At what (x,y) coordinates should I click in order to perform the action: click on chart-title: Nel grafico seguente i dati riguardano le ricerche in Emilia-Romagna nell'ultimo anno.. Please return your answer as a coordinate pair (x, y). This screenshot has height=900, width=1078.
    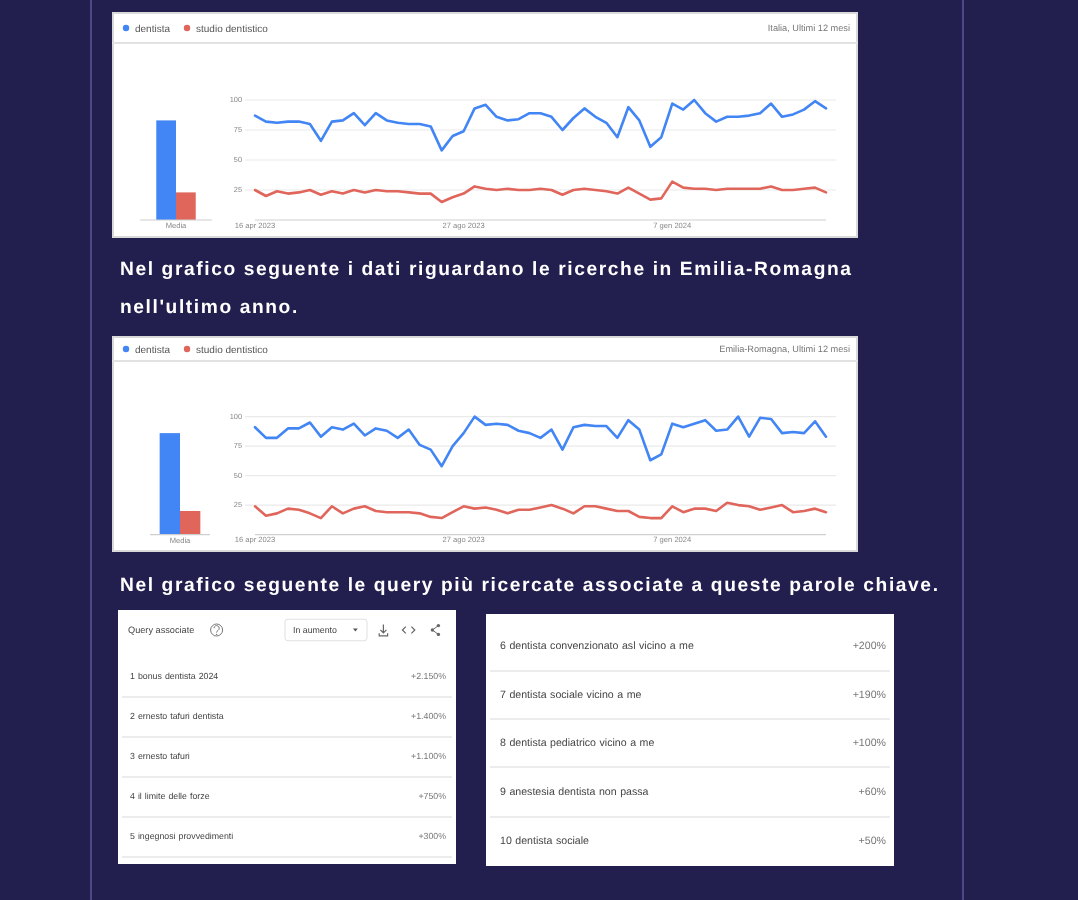
    Looking at the image, I should click on (486, 289).